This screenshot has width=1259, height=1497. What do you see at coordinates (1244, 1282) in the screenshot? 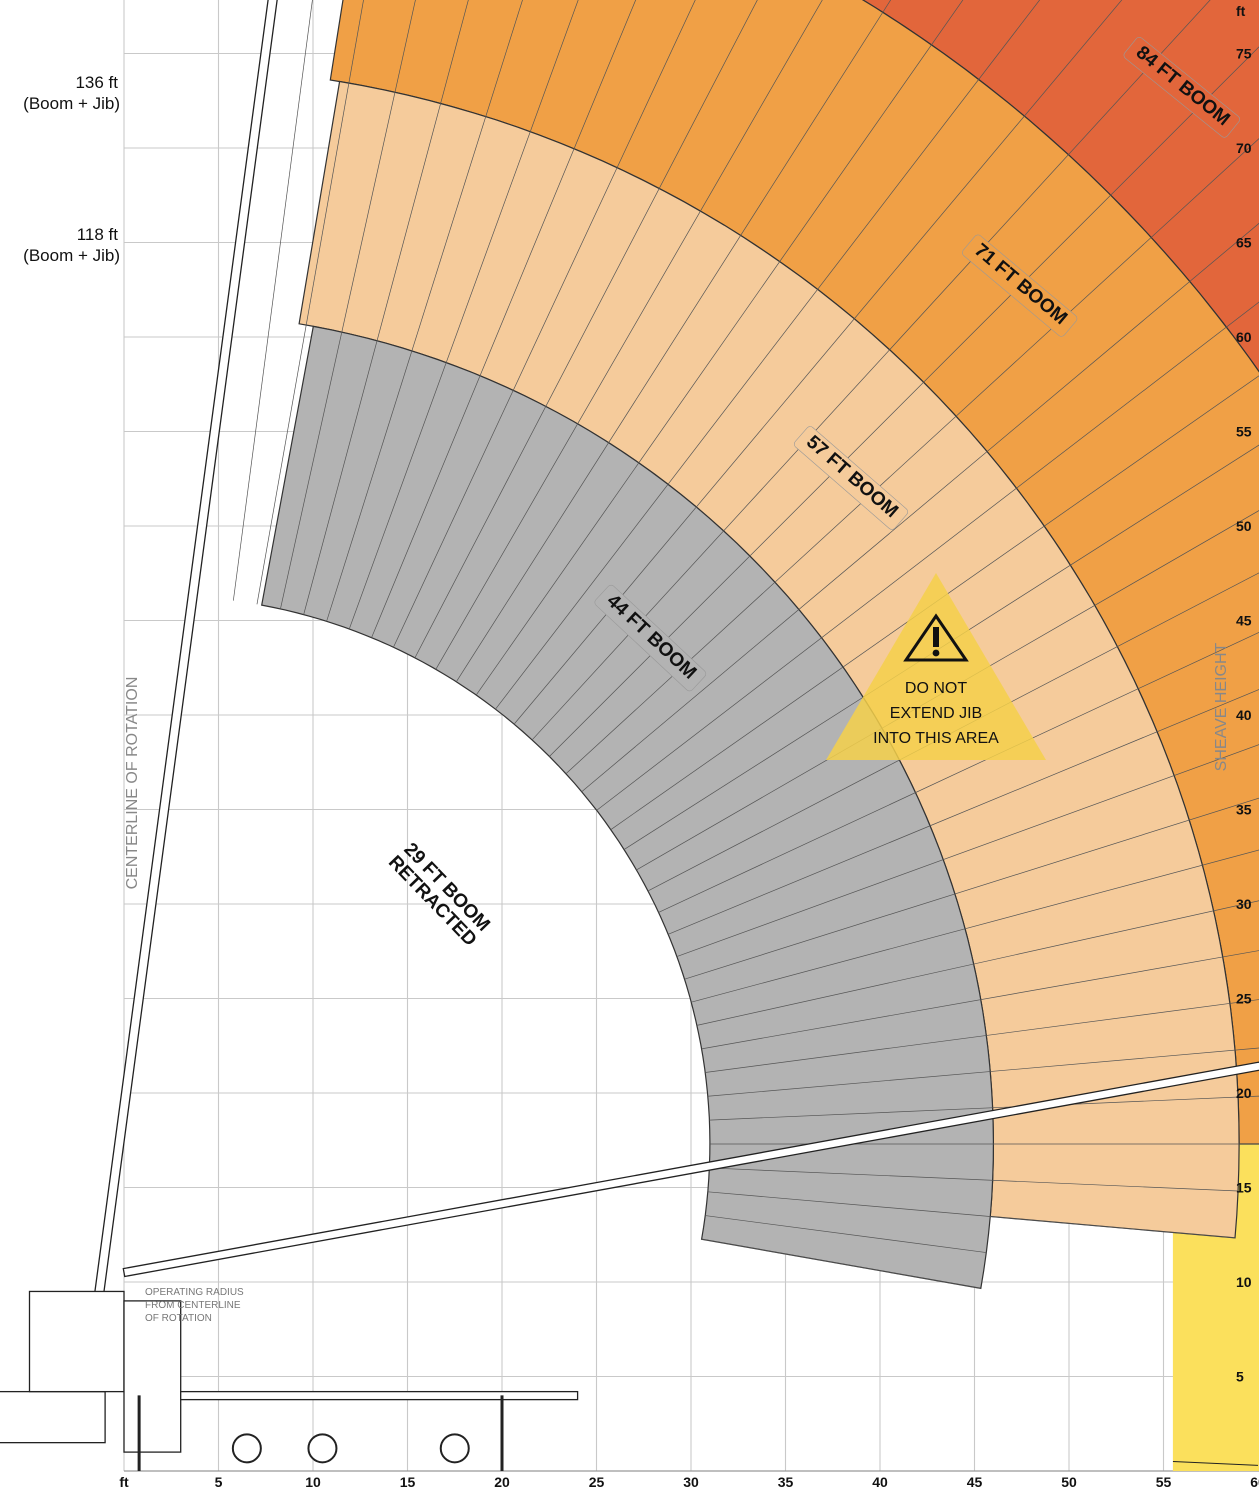
I see `y-tick-label: 10` at bounding box center [1244, 1282].